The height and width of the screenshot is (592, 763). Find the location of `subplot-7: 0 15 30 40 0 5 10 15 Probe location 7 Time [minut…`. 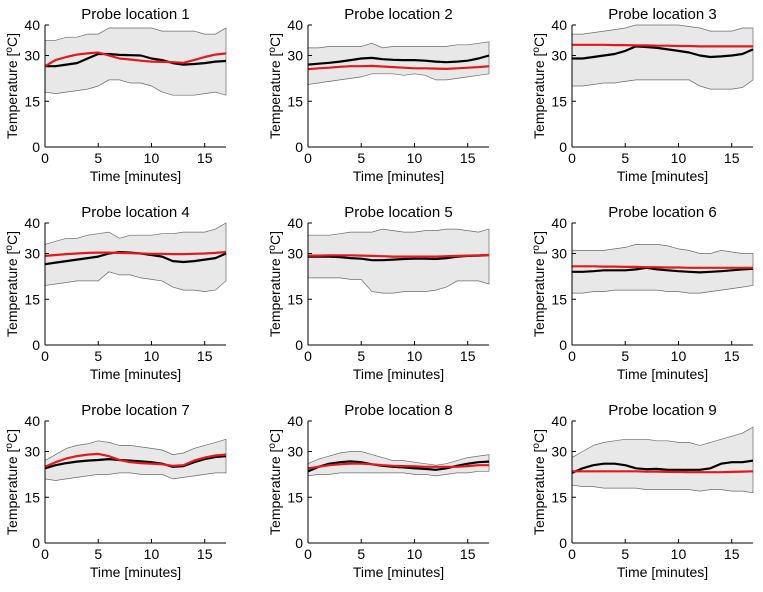

subplot-7: 0 15 30 40 0 5 10 15 Probe location 7 Time [minut… is located at coordinates (115, 491).